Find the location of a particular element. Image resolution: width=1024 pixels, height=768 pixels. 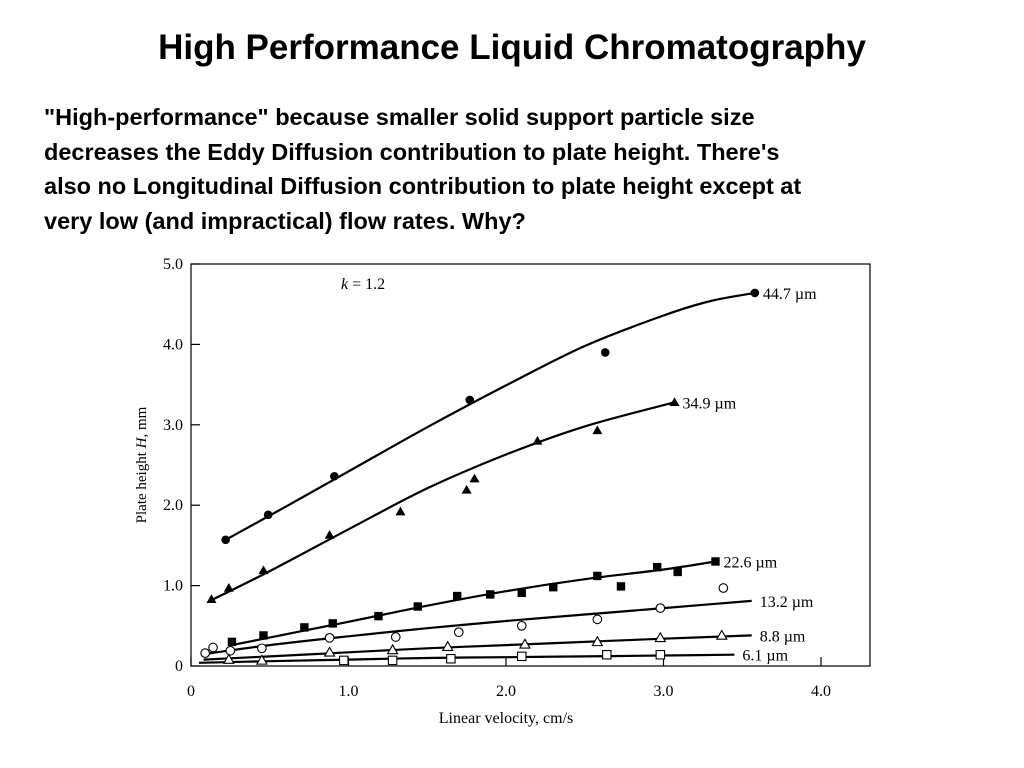

marker-s1-p3 is located at coordinates (329, 534).